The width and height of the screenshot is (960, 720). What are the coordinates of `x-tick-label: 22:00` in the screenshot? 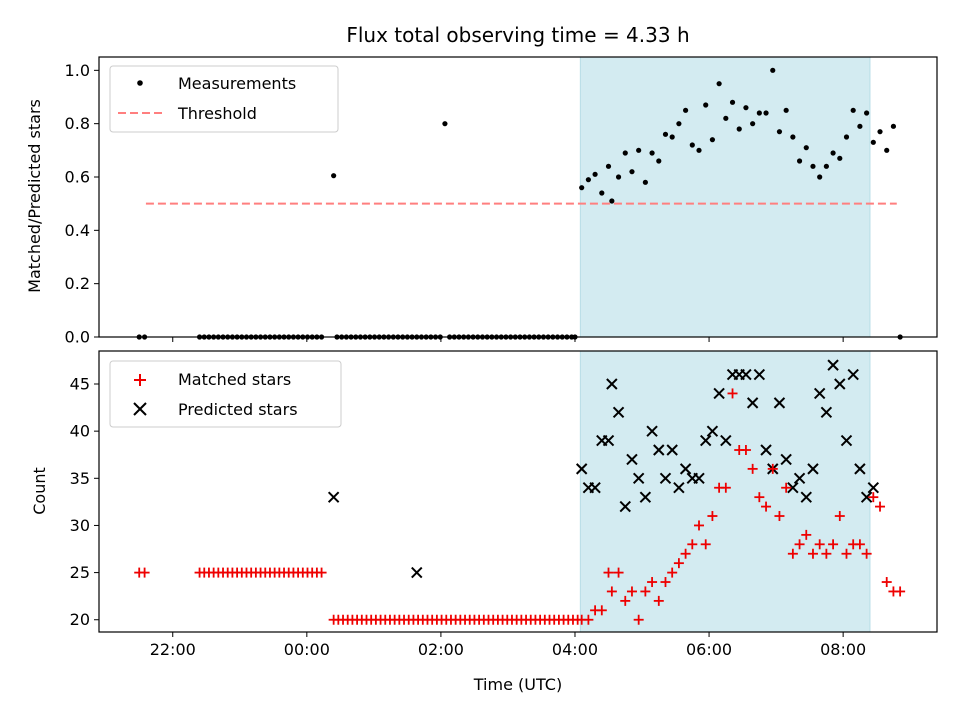 It's located at (173, 649).